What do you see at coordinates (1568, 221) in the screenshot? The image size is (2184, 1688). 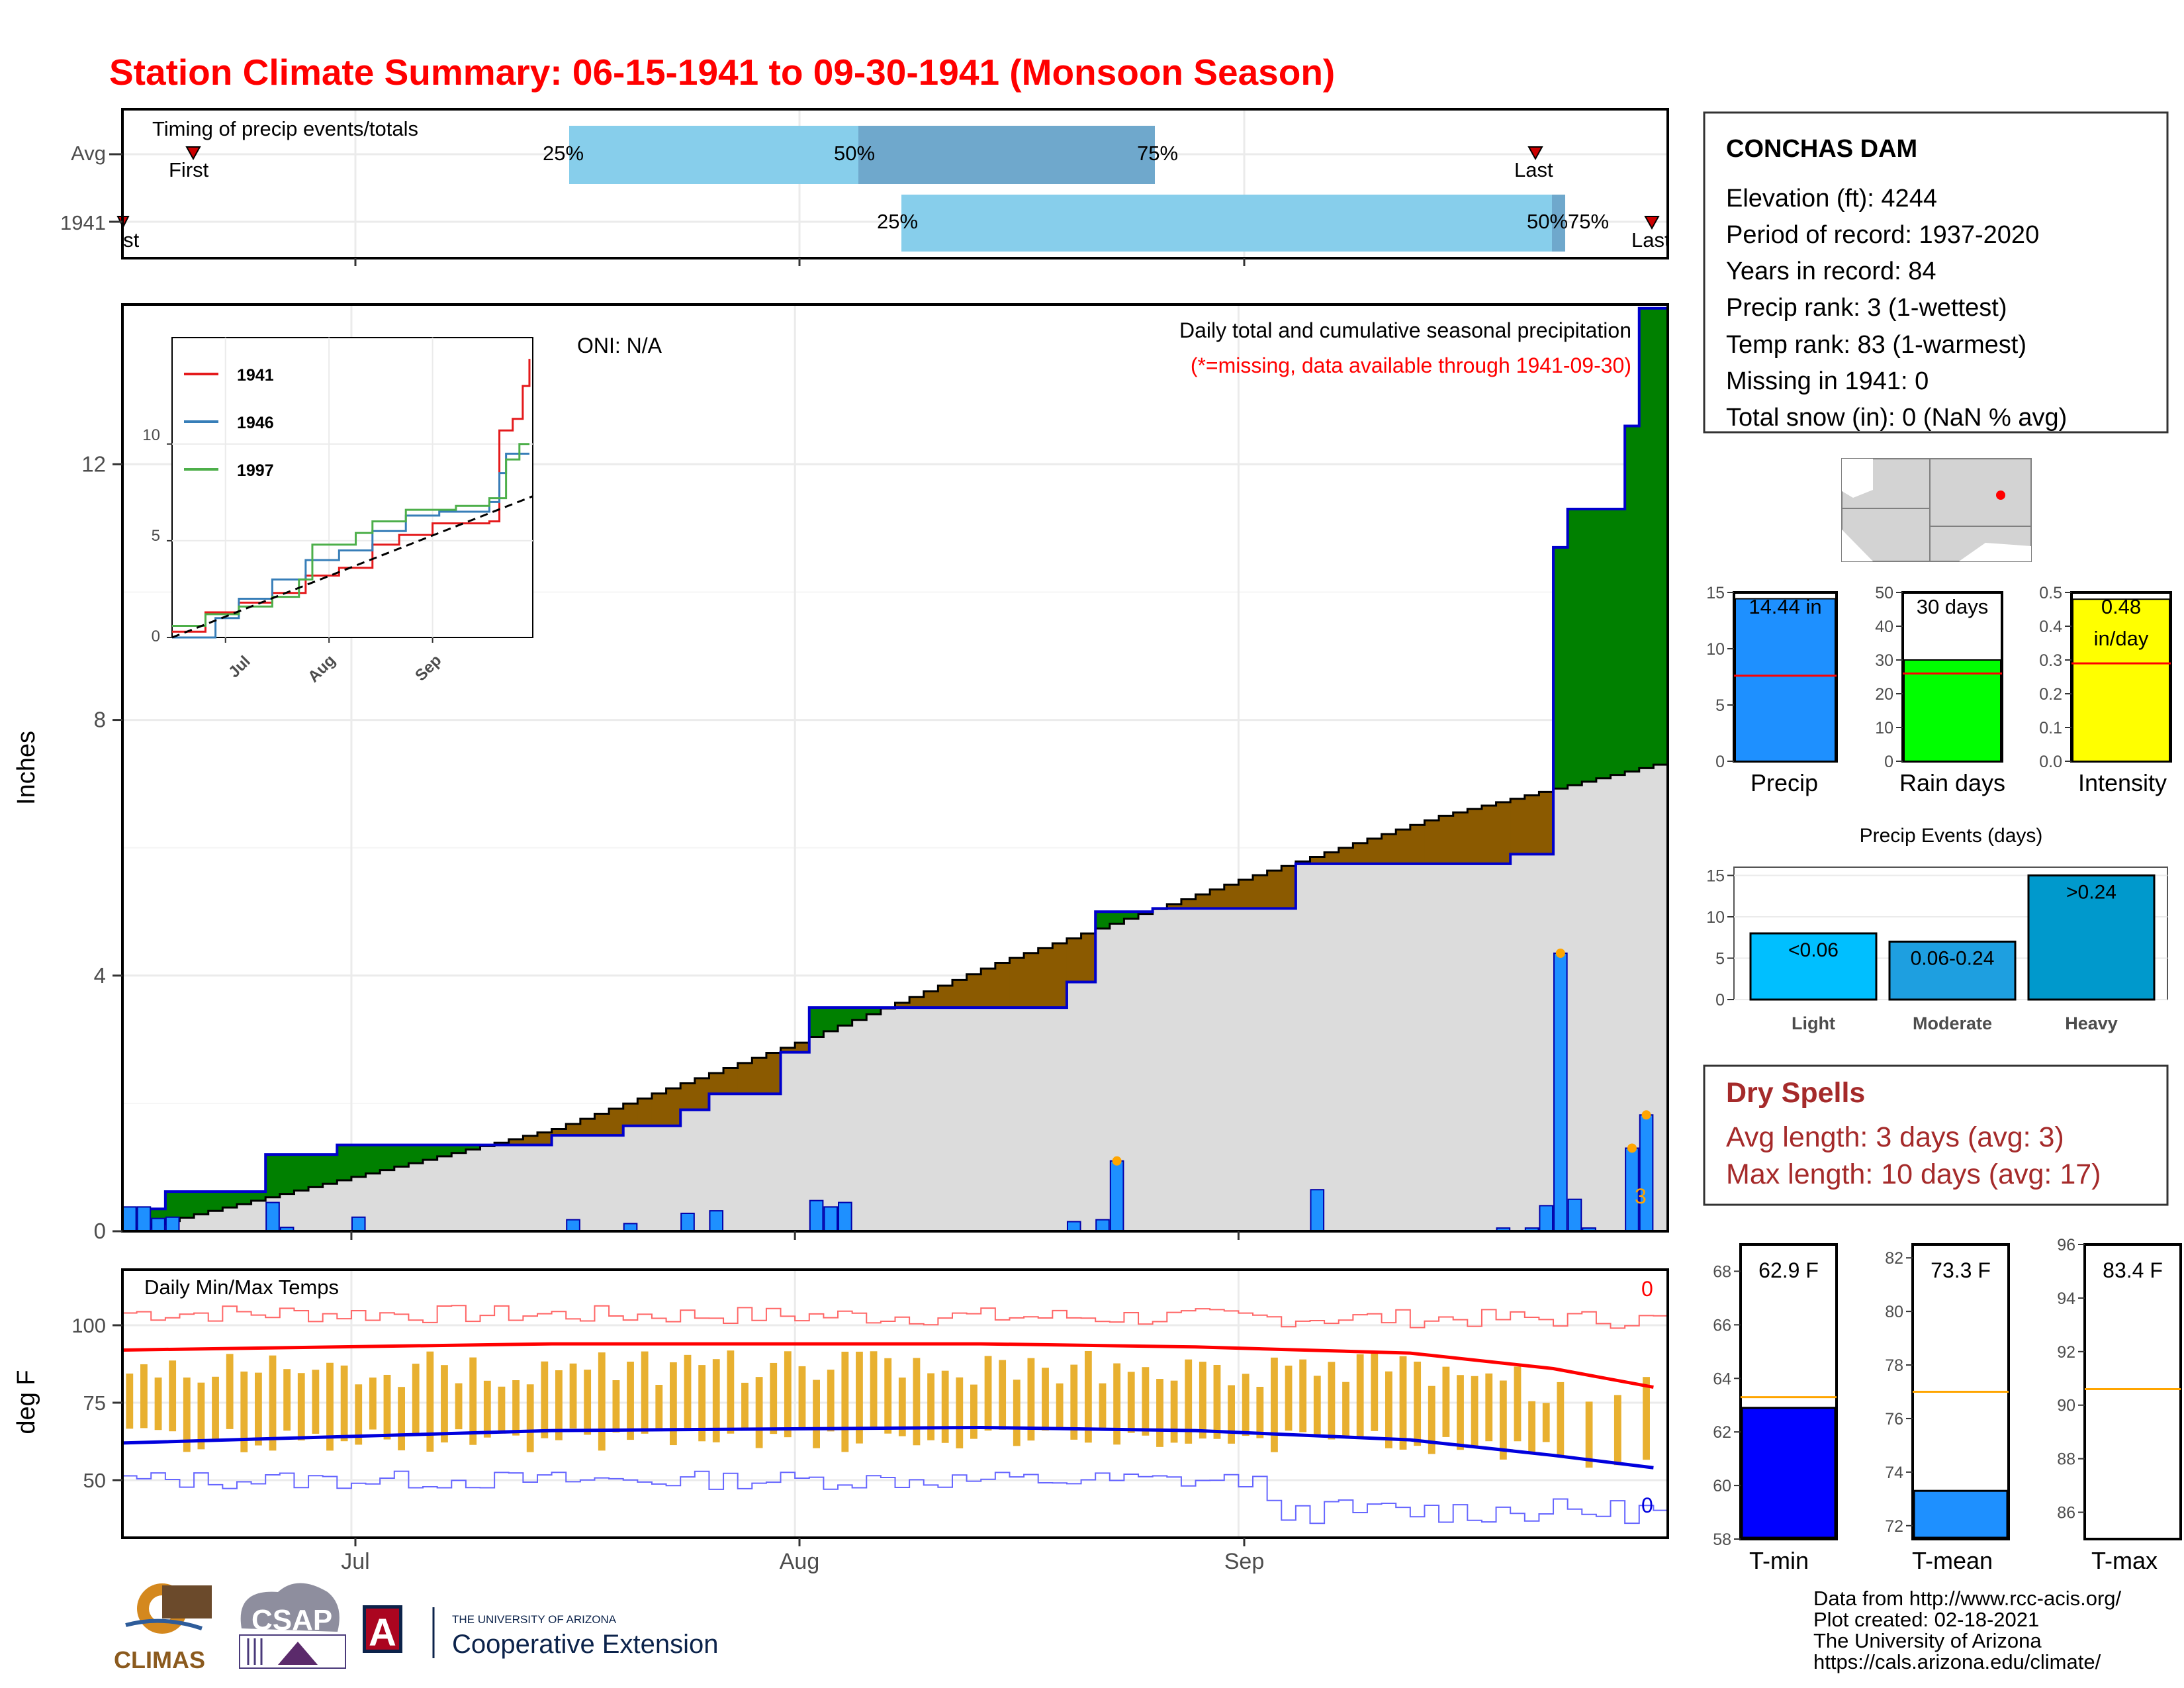 I see `timing-1941-50-75: 50%75%` at bounding box center [1568, 221].